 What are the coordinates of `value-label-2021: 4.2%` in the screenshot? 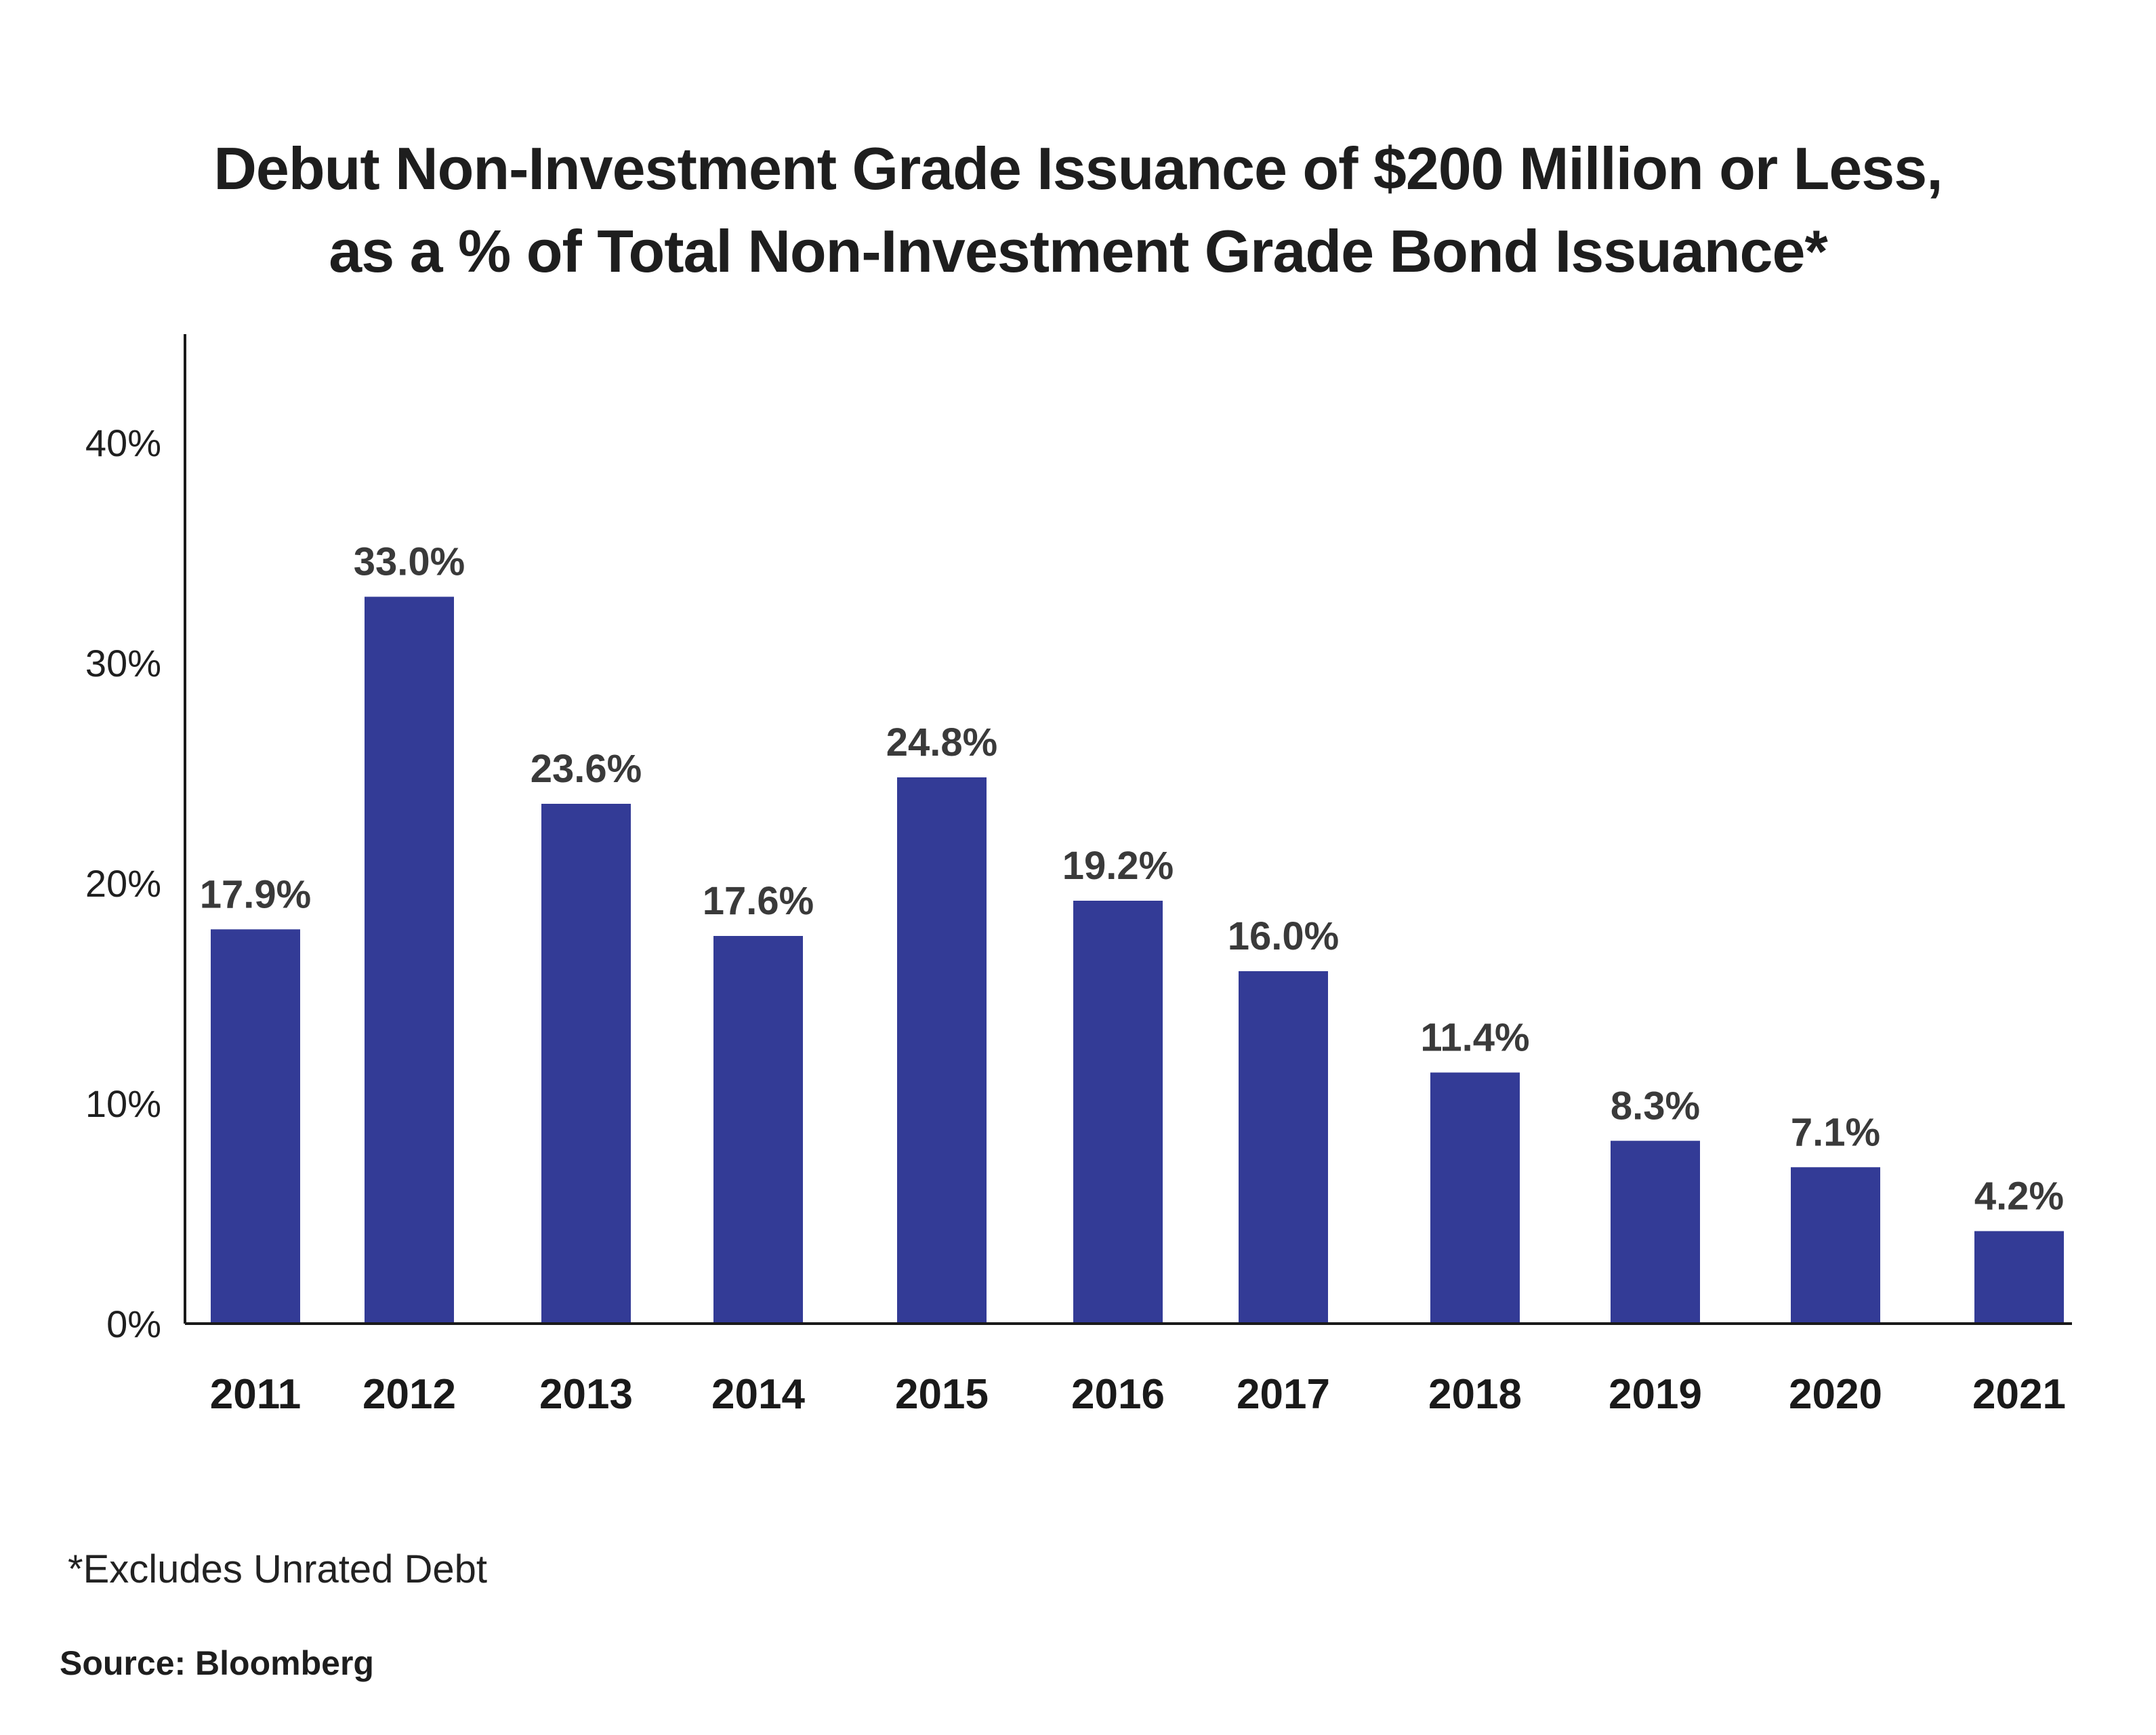 It's located at (2019, 1197).